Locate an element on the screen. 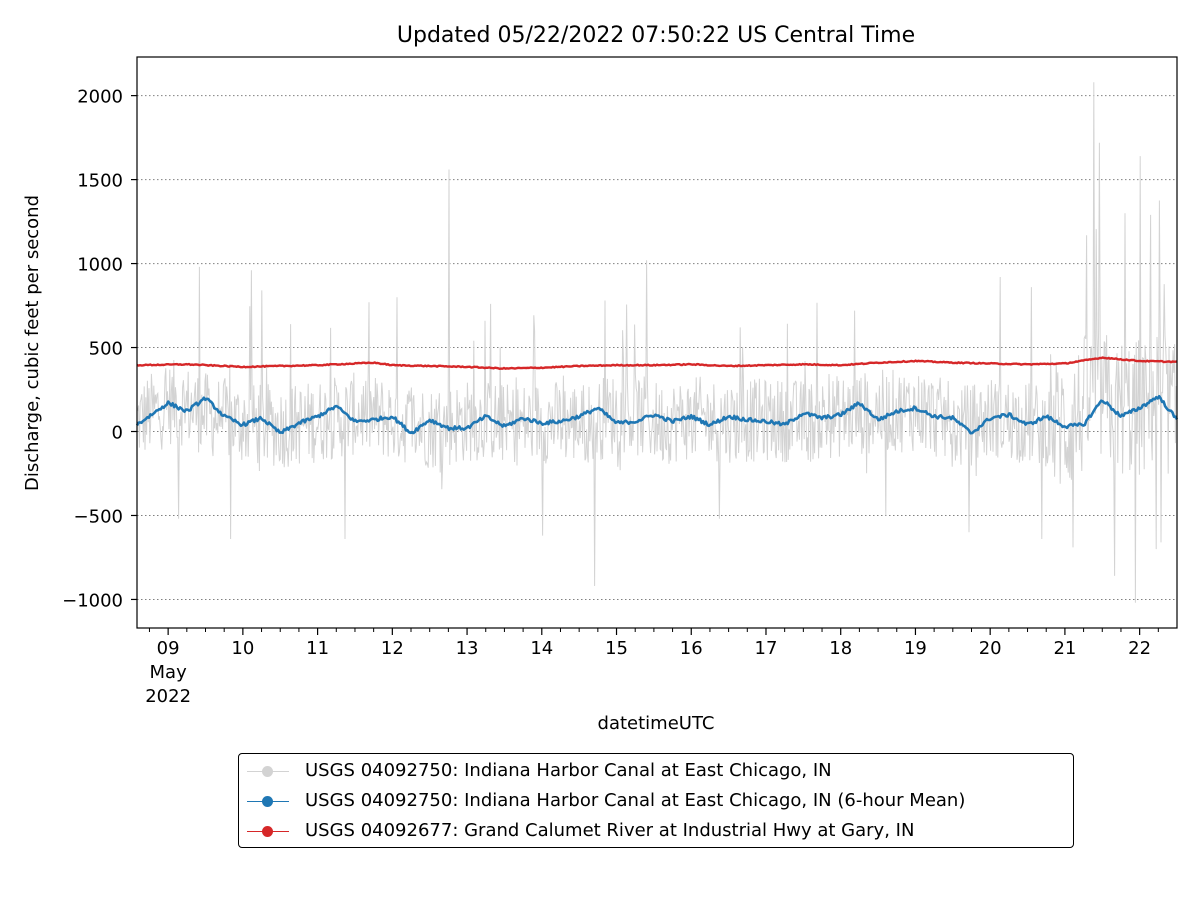 The height and width of the screenshot is (900, 1200). legend-marker-mean is located at coordinates (267, 801).